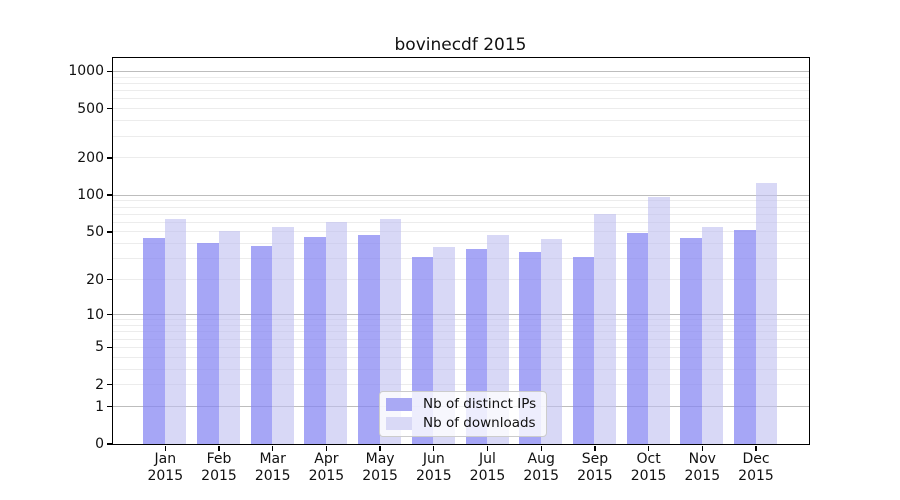 This screenshot has width=900, height=500. Describe the element at coordinates (649, 467) in the screenshot. I see `x-tick-label: Oct 2015` at that location.